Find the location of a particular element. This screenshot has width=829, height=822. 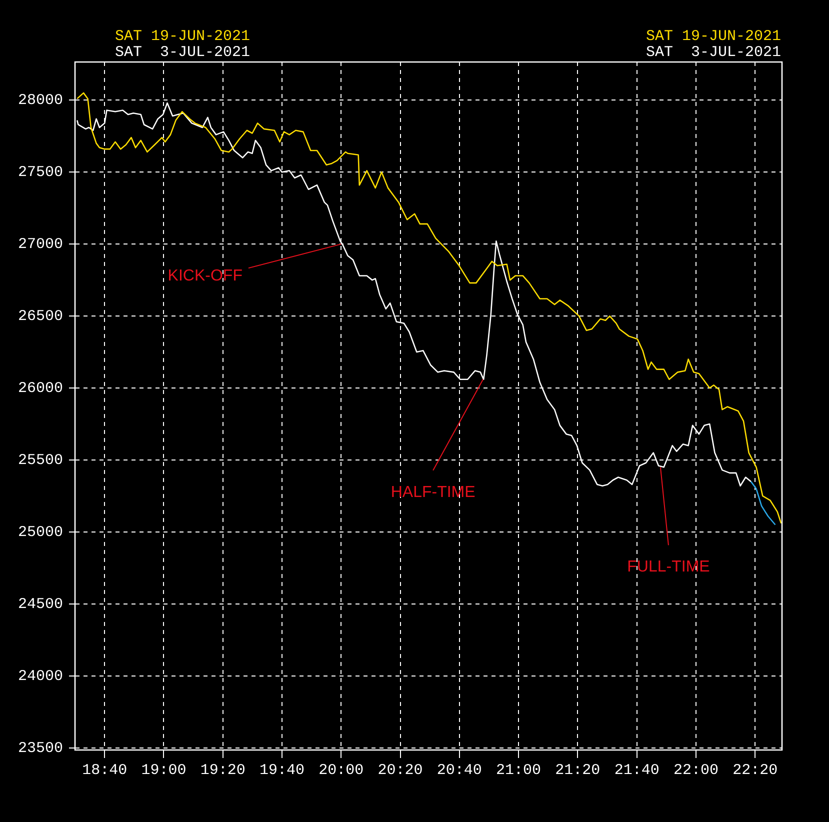

y-tick-label: 27000 is located at coordinates (41, 245).